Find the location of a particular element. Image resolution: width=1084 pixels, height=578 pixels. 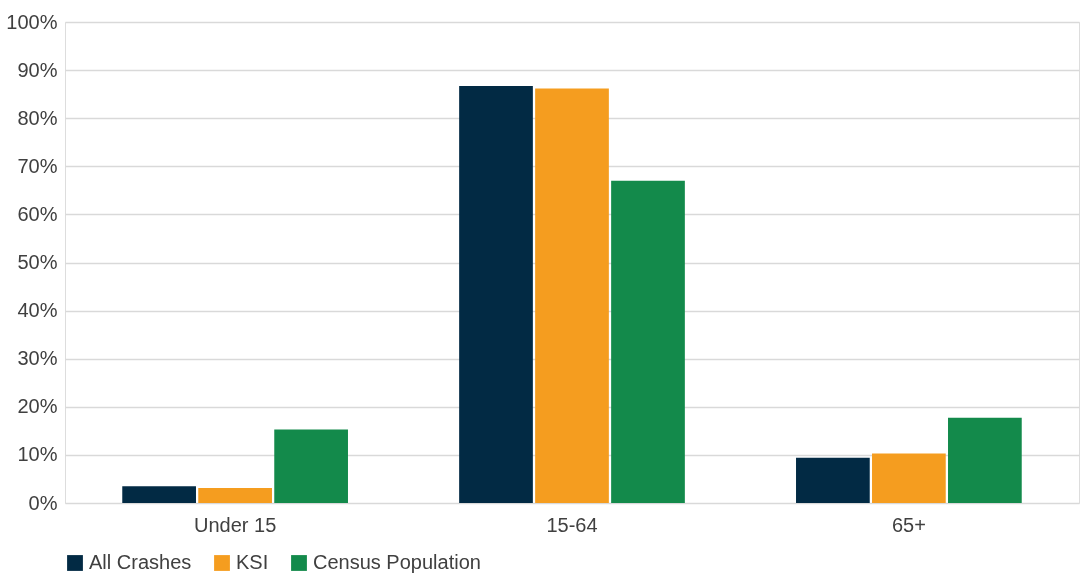

y-tick-label: 70% is located at coordinates (37, 165).